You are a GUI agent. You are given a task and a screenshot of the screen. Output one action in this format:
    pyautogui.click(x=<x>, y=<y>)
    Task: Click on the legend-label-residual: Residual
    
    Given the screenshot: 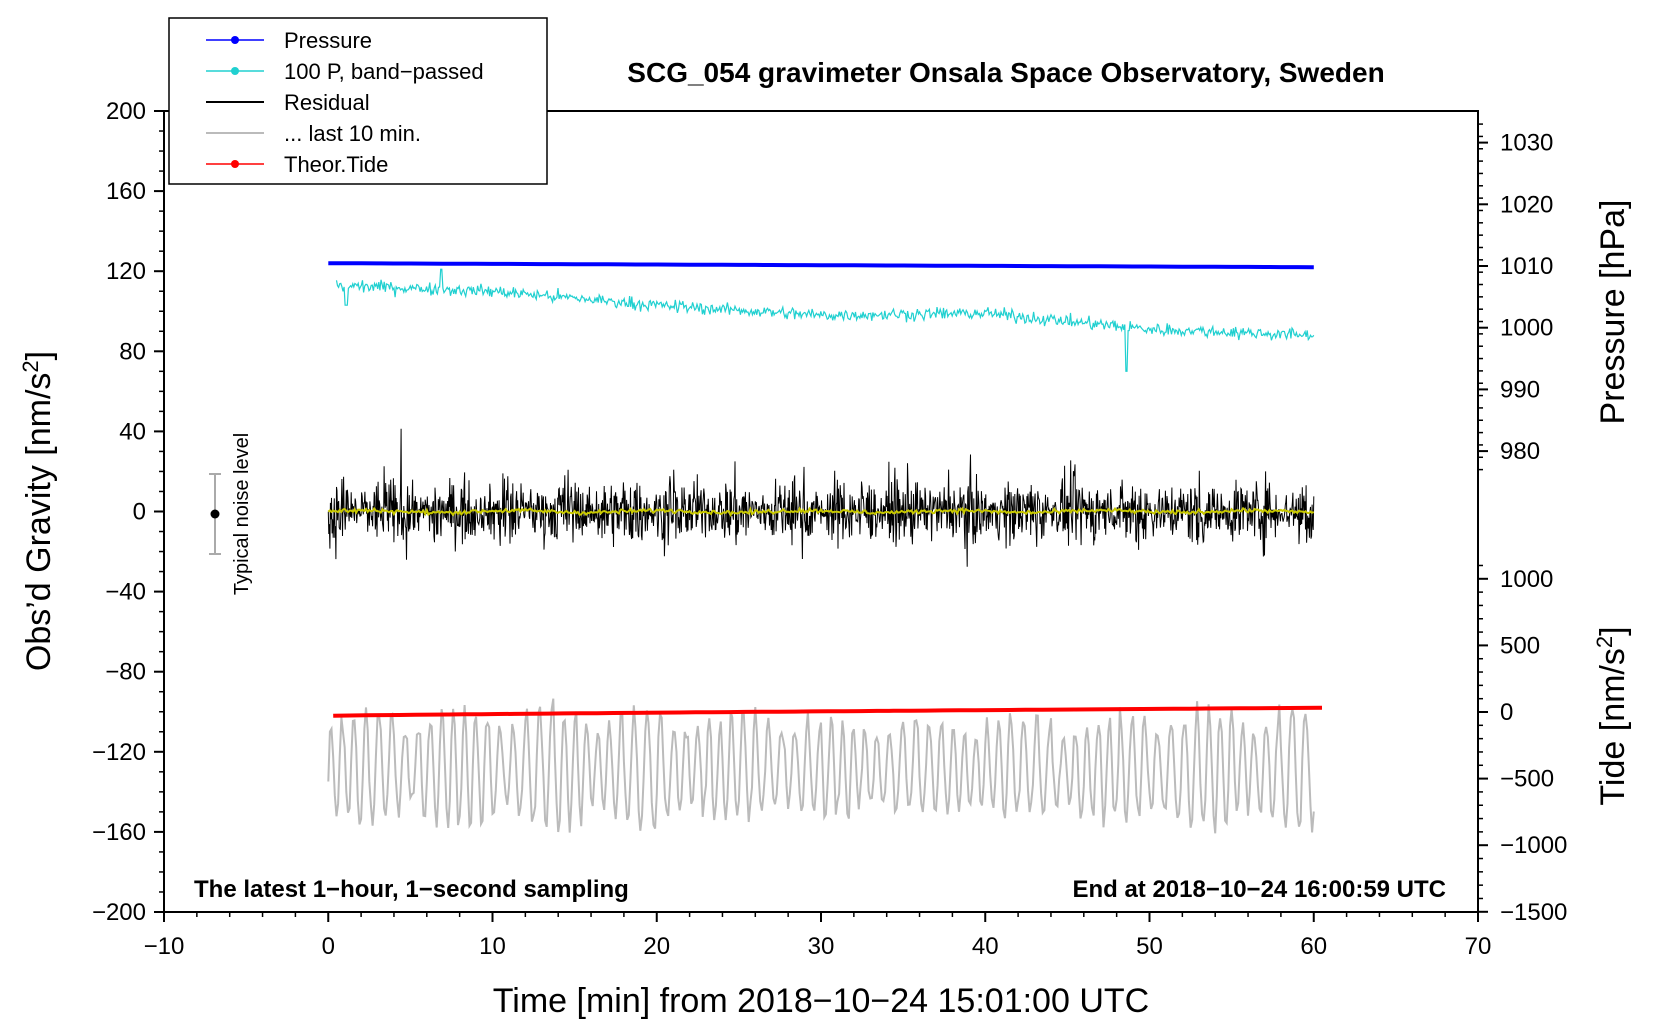 What is the action you would take?
    pyautogui.click(x=327, y=102)
    